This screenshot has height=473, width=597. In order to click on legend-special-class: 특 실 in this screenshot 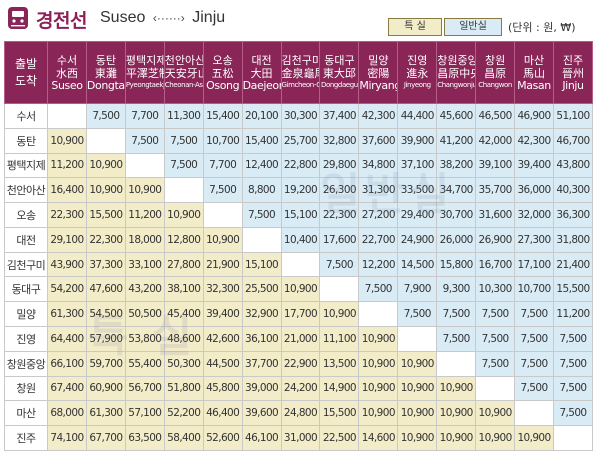, I will do `click(415, 27)`.